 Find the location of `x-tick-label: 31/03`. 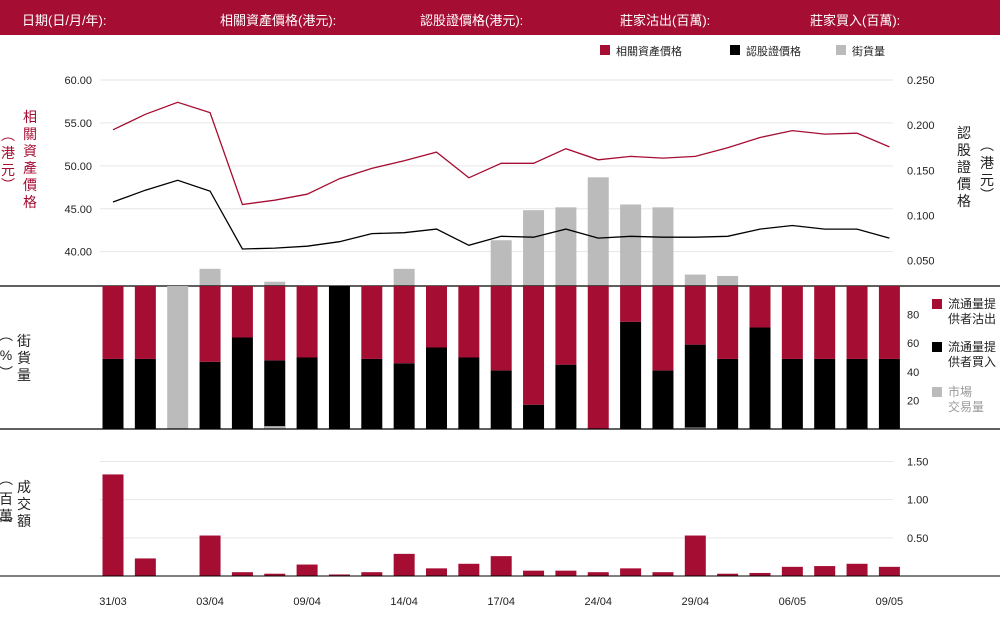

x-tick-label: 31/03 is located at coordinates (113, 602).